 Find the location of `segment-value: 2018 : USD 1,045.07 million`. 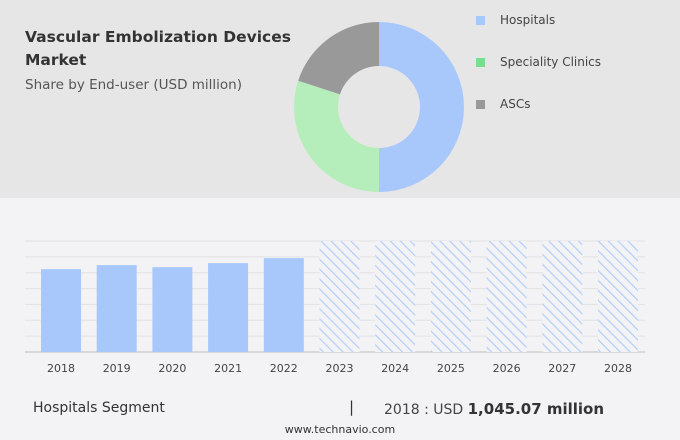

segment-value: 2018 : USD 1,045.07 million is located at coordinates (494, 409).